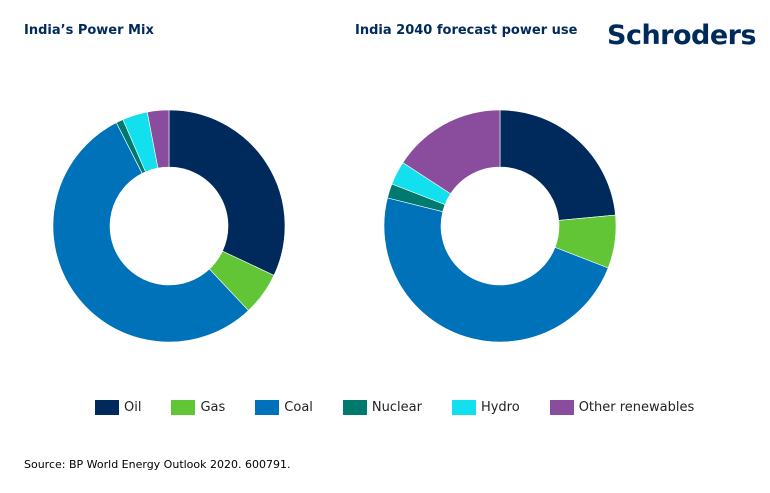 This screenshot has height=493, width=770. What do you see at coordinates (466, 30) in the screenshot?
I see `chart-title-2040-forecast: India 2040 forecast power use` at bounding box center [466, 30].